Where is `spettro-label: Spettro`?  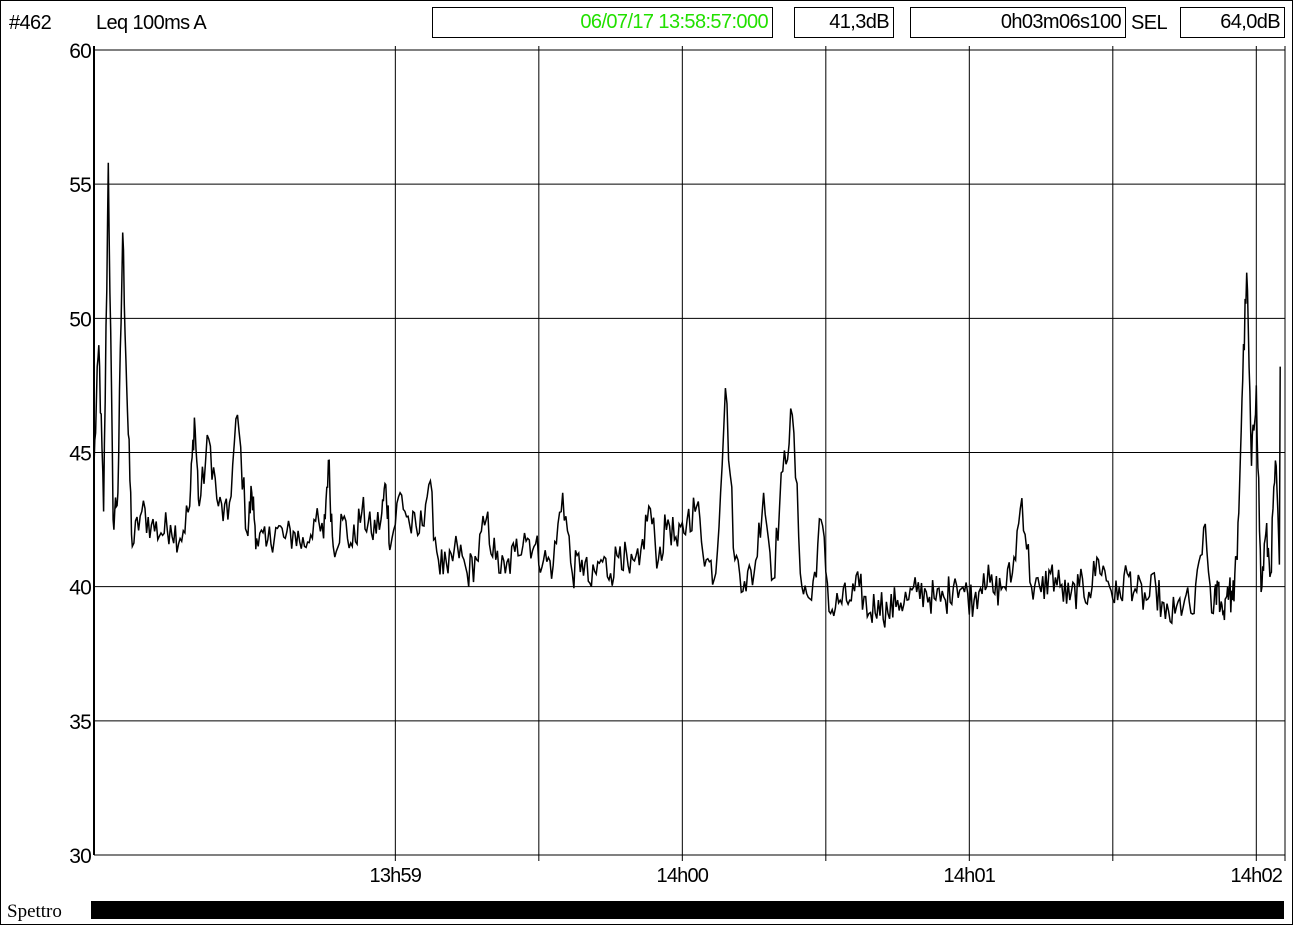 spettro-label: Spettro is located at coordinates (34, 911).